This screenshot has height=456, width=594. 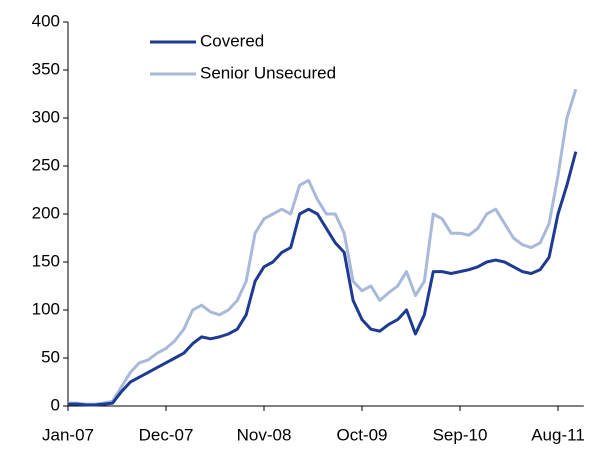 What do you see at coordinates (558, 434) in the screenshot?
I see `x-tick-label: Aug-11` at bounding box center [558, 434].